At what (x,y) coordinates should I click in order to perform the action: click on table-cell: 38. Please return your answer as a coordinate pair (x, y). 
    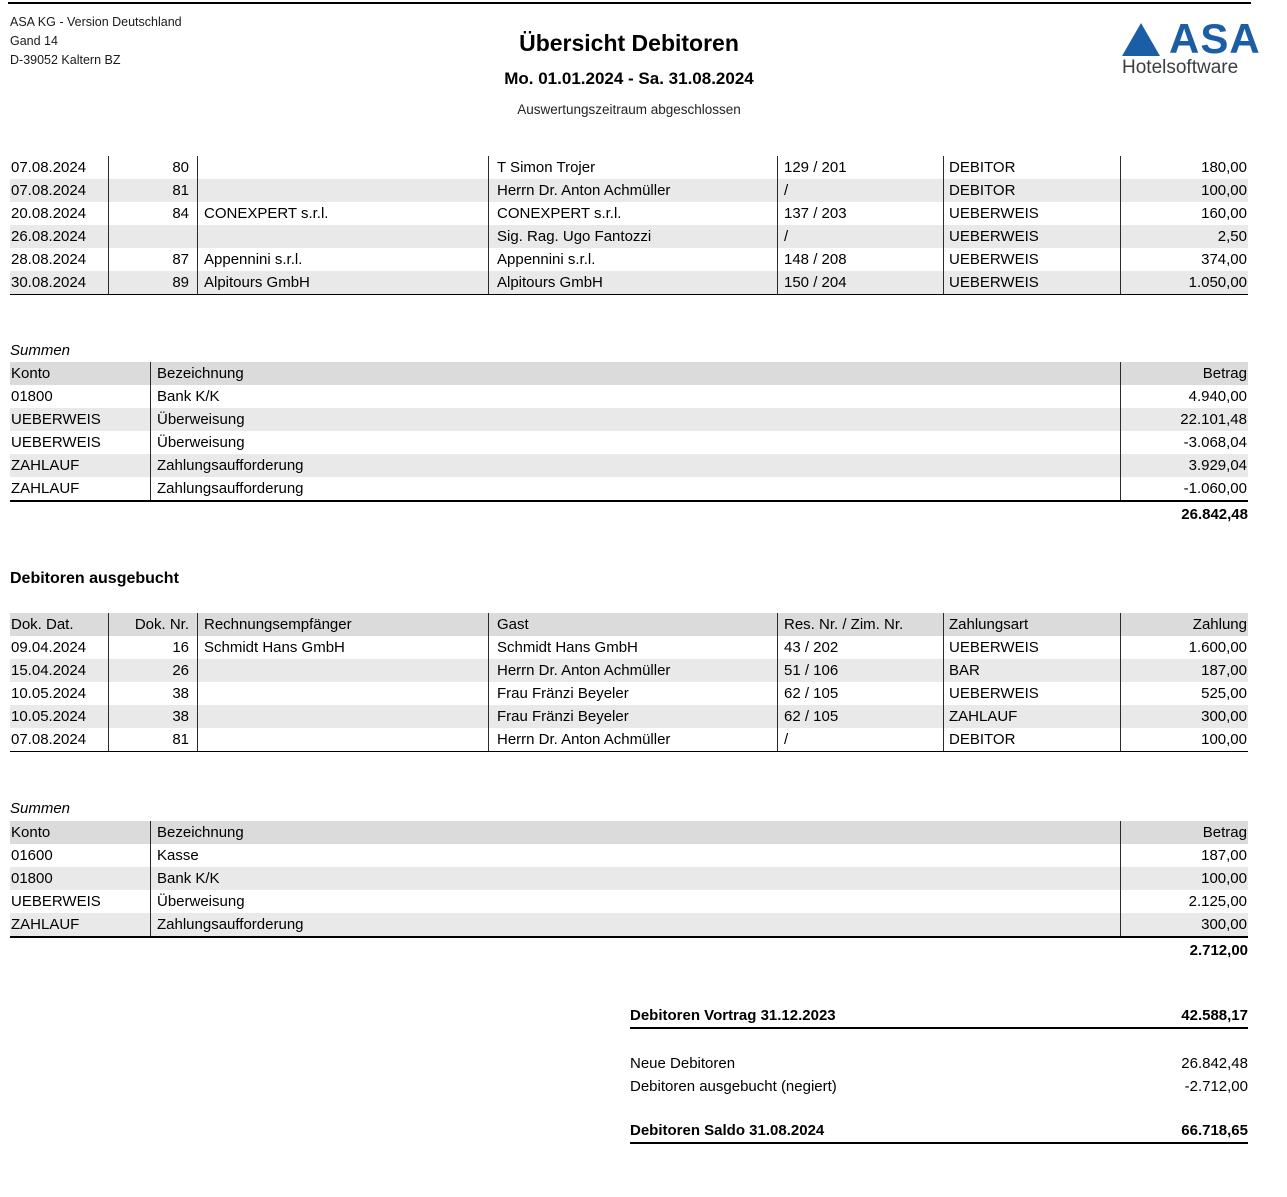
    Looking at the image, I should click on (152, 693).